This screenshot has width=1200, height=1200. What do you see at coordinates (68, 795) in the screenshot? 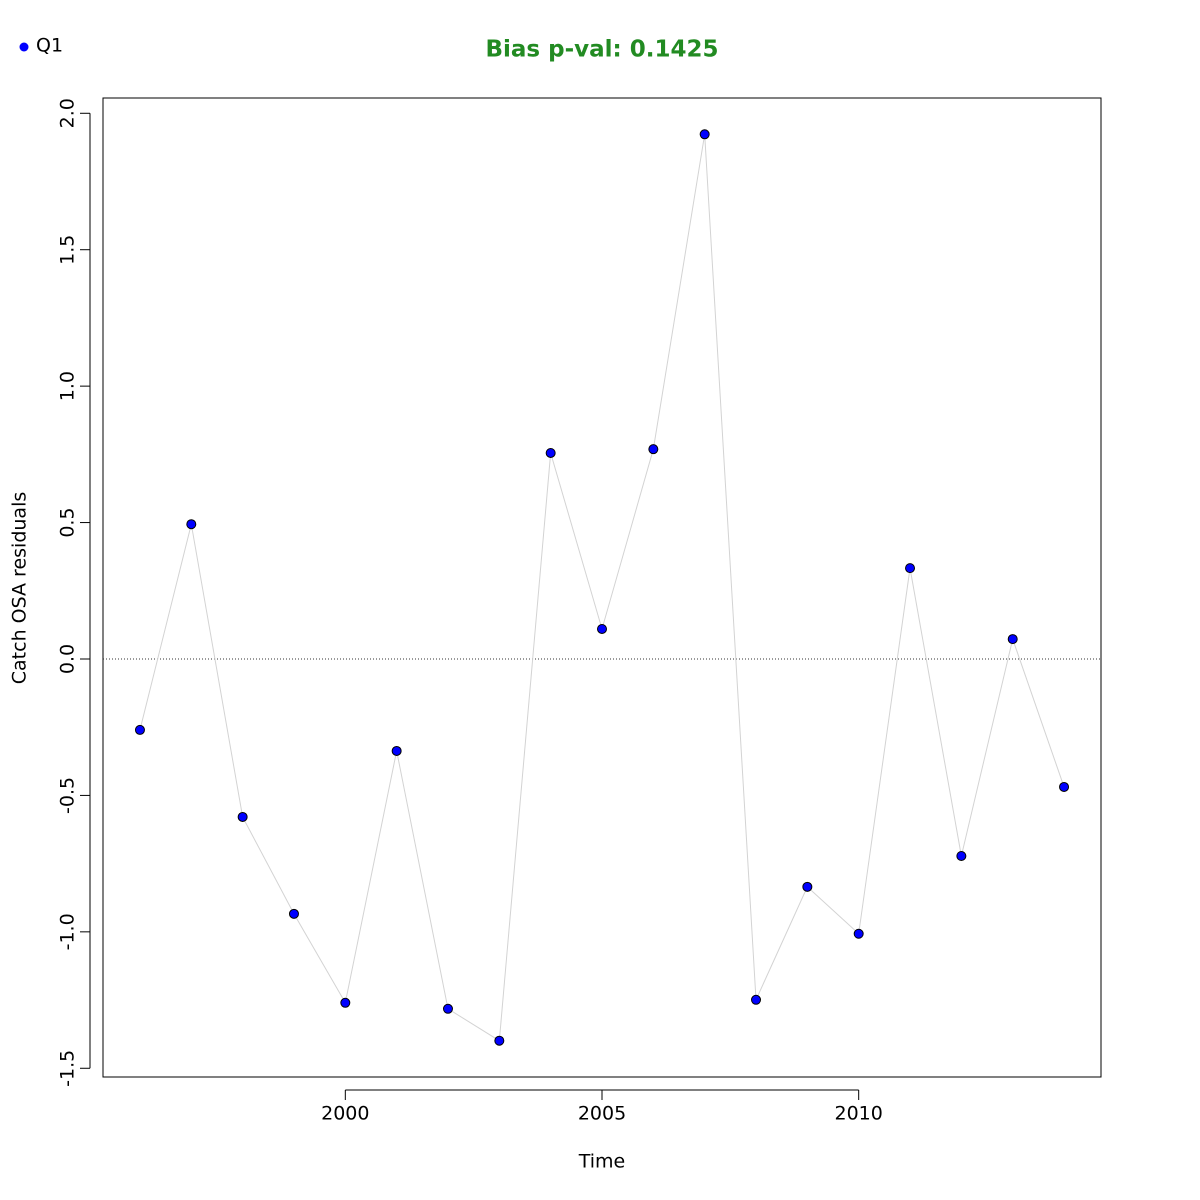
I see `y-tick-label: -0.5` at bounding box center [68, 795].